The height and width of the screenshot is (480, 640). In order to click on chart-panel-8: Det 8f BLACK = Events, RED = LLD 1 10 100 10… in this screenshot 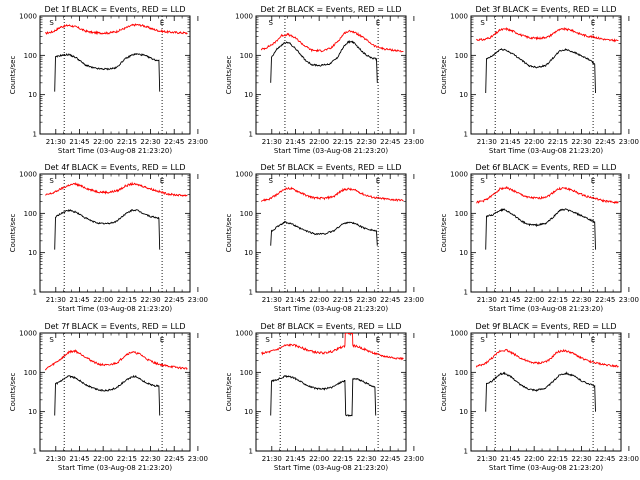, I will do `click(324, 397)`.